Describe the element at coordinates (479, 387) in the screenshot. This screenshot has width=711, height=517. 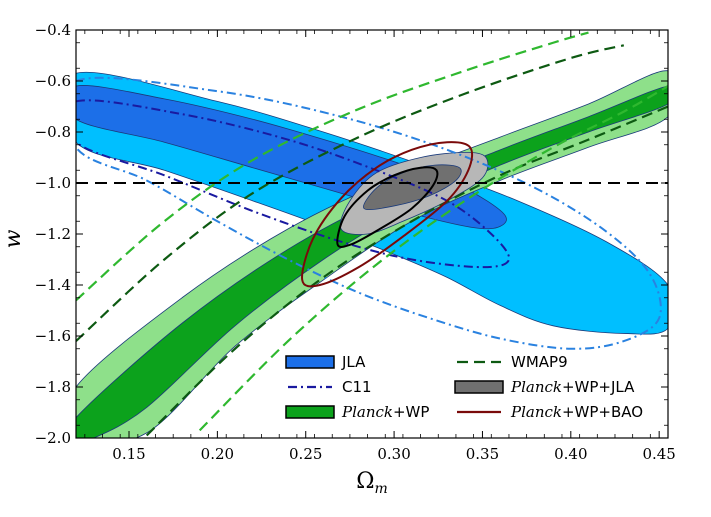
I see `legend-swatch-planck-wp-jla` at that location.